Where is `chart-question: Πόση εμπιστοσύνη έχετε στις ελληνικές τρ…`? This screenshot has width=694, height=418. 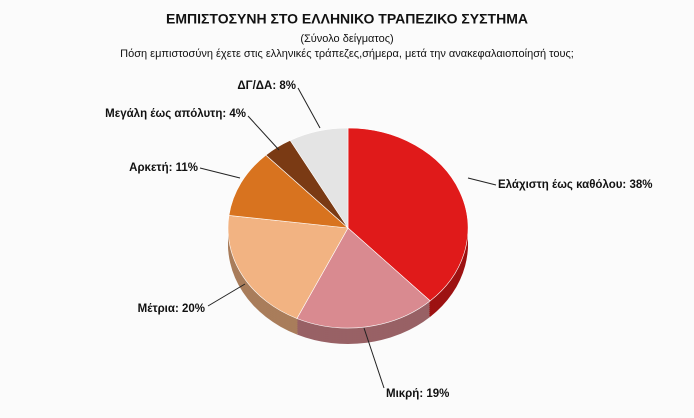
chart-question: Πόση εμπιστοσύνη έχετε στις ελληνικές τρ… is located at coordinates (347, 54).